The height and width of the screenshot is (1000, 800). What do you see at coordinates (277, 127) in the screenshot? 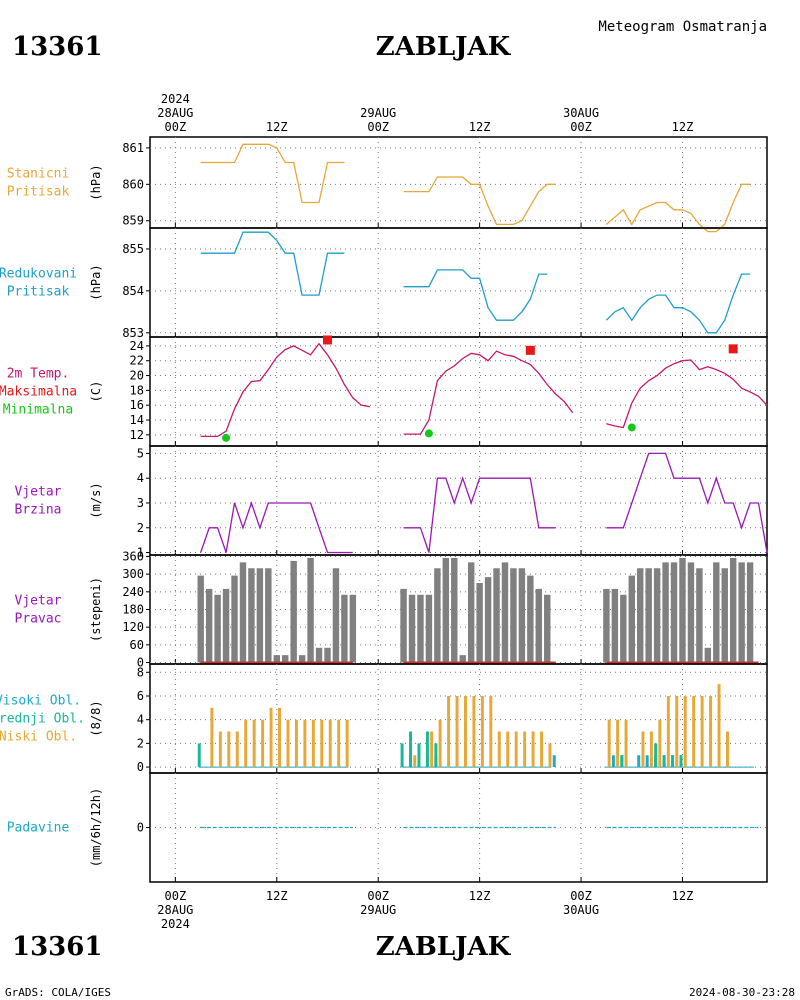
I see `top-time-label: 12Z` at bounding box center [277, 127].